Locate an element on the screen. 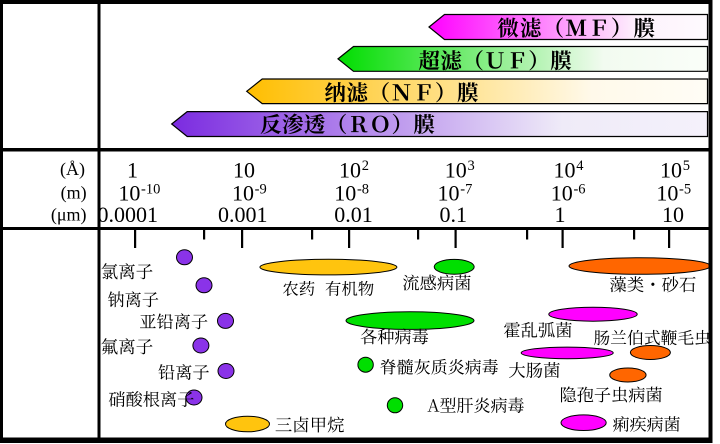 The image size is (720, 444). svg-text: (μm) is located at coordinates (69, 214).